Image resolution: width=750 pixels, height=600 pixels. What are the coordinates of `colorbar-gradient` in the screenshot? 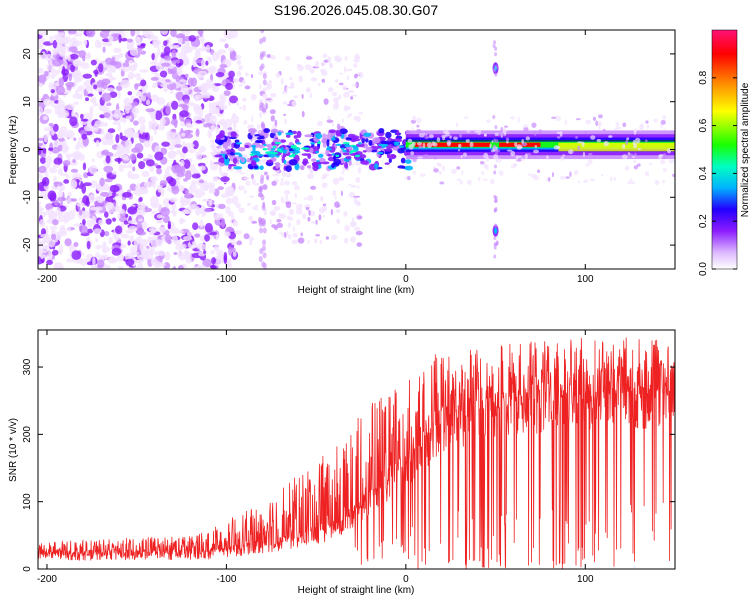 It's located at (724, 149).